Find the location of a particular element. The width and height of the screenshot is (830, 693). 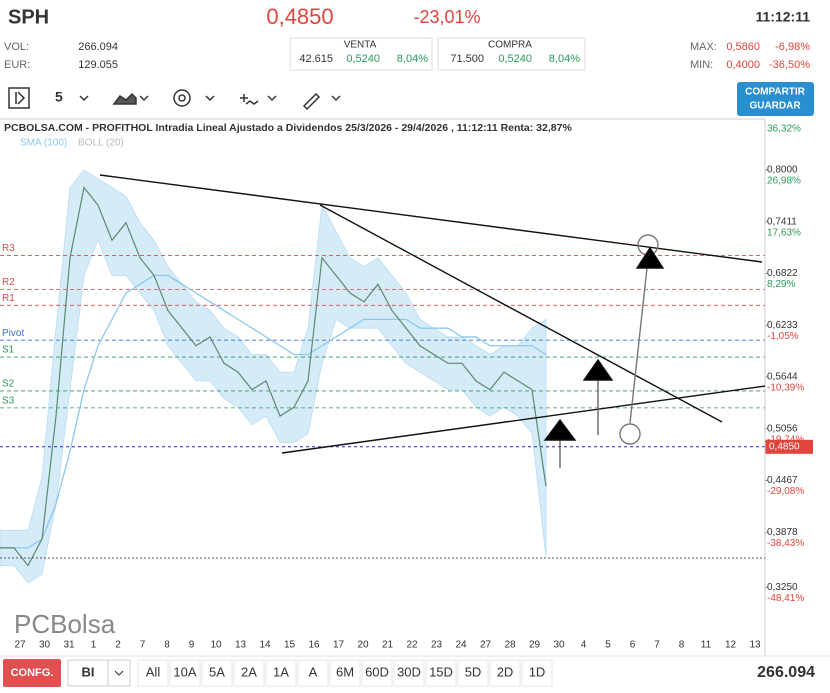

settings-icon is located at coordinates (182, 98).